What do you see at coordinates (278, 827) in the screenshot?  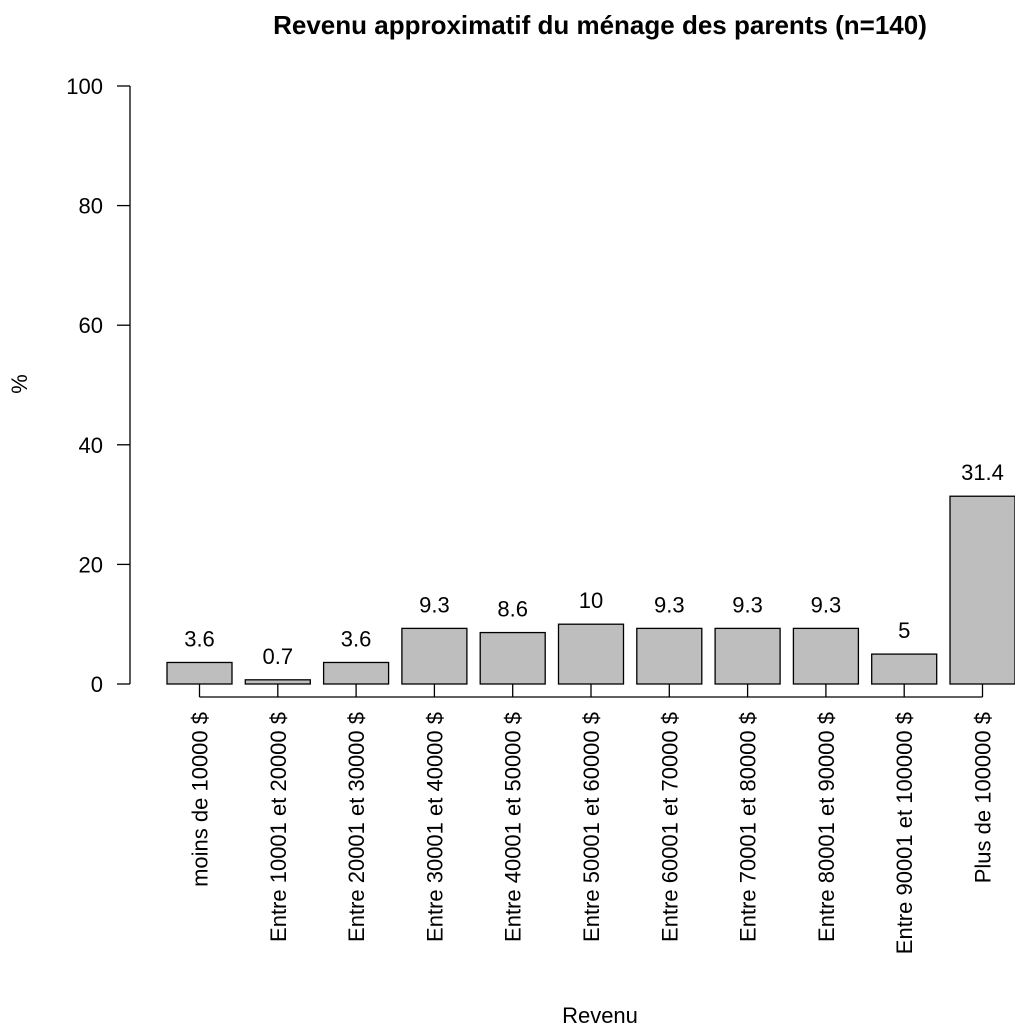 I see `x-tick-label: Entre 10001 et 20000 $` at bounding box center [278, 827].